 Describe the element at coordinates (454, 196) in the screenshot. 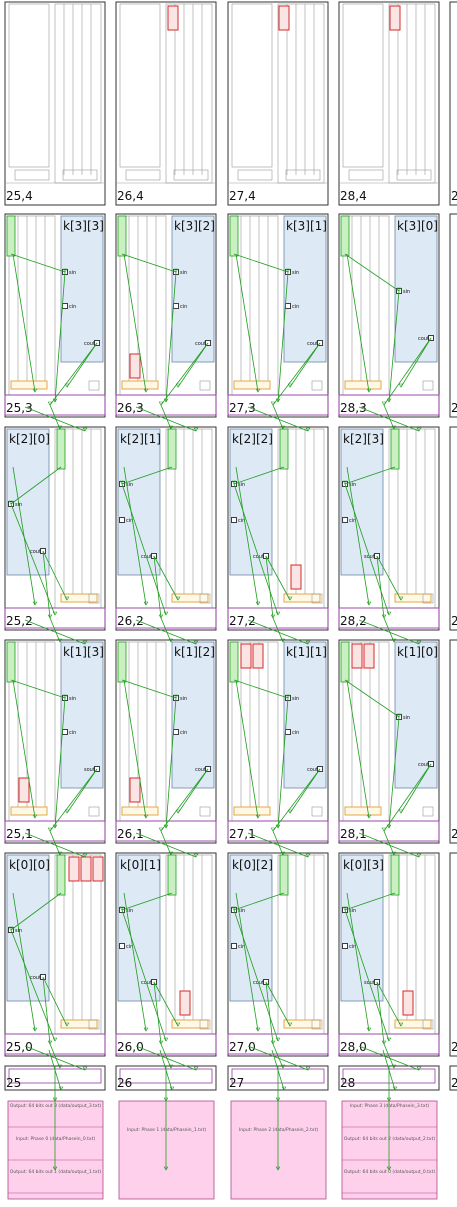

I see `edge-tile-label: 2` at that location.